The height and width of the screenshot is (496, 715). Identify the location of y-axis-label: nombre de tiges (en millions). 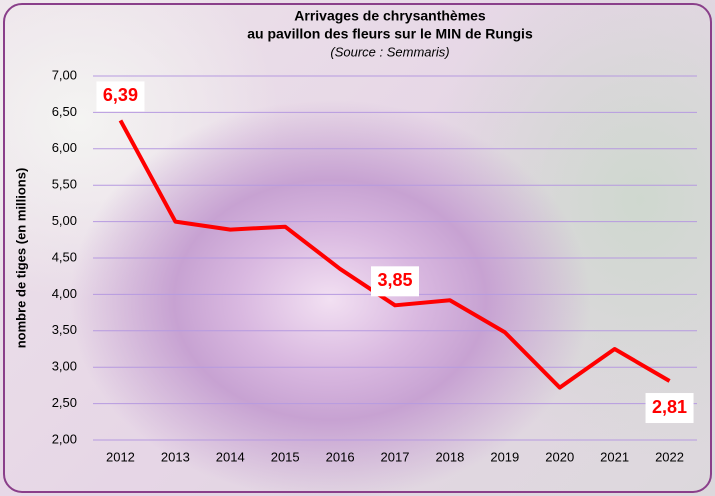
(20, 258).